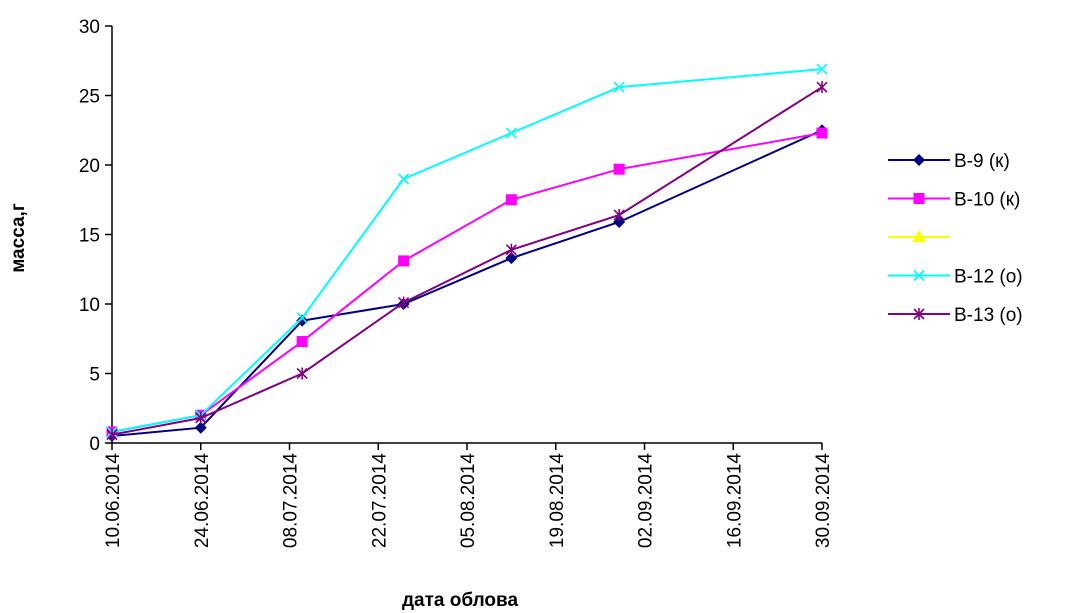  I want to click on x-axis-title: дата облова, so click(460, 600).